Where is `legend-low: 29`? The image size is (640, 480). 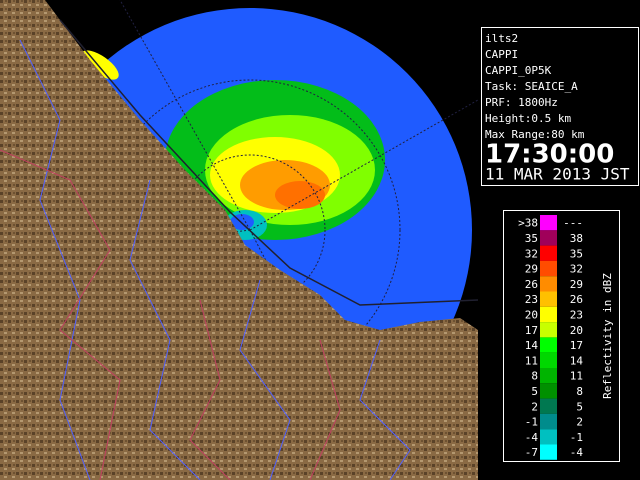
legend-low: 29 is located at coordinates (531, 269).